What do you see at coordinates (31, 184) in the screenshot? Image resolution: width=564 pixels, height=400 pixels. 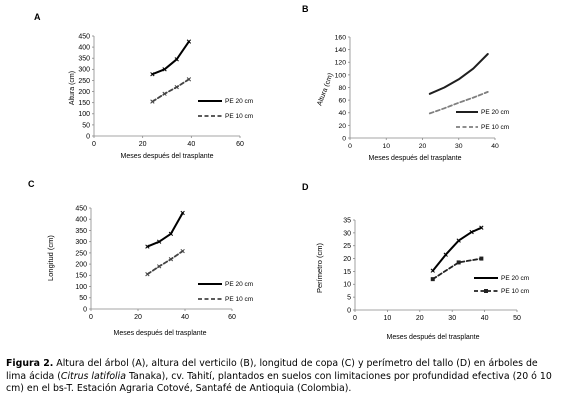 I see `panel-label: C` at bounding box center [31, 184].